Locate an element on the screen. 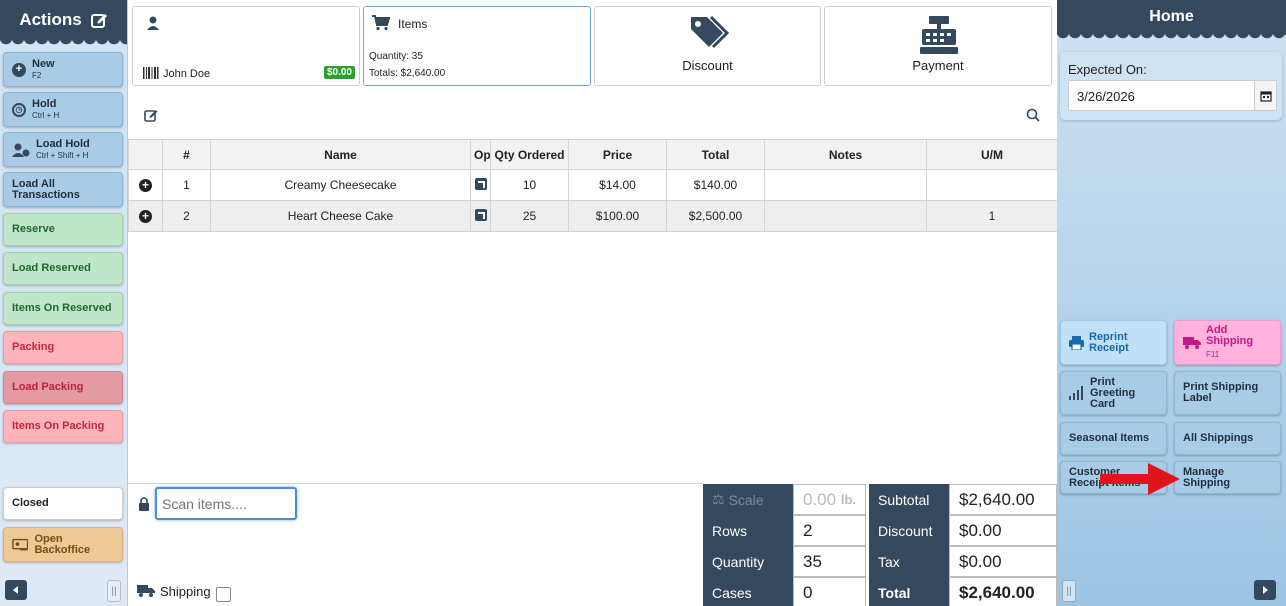  col-header-qty: Qty Ordered is located at coordinates (529, 154).